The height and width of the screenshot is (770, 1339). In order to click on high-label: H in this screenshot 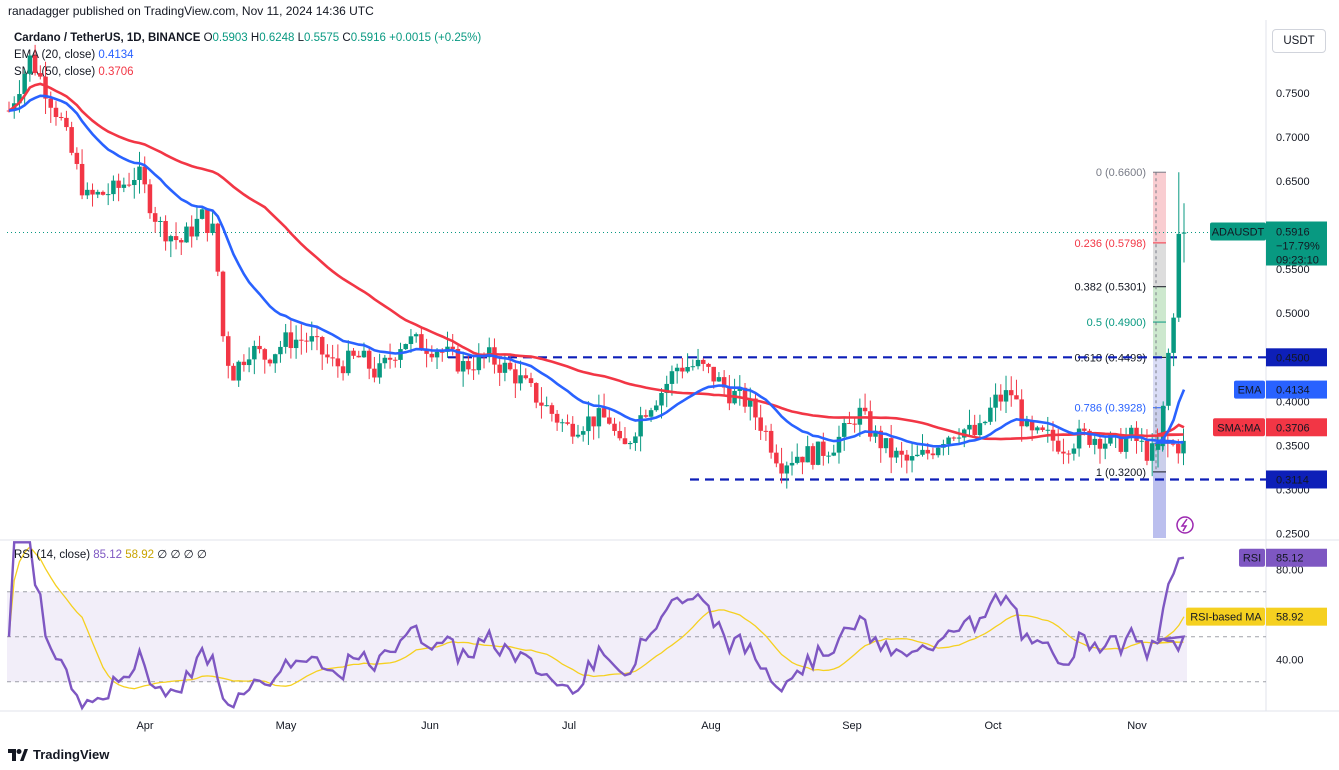, I will do `click(255, 38)`.